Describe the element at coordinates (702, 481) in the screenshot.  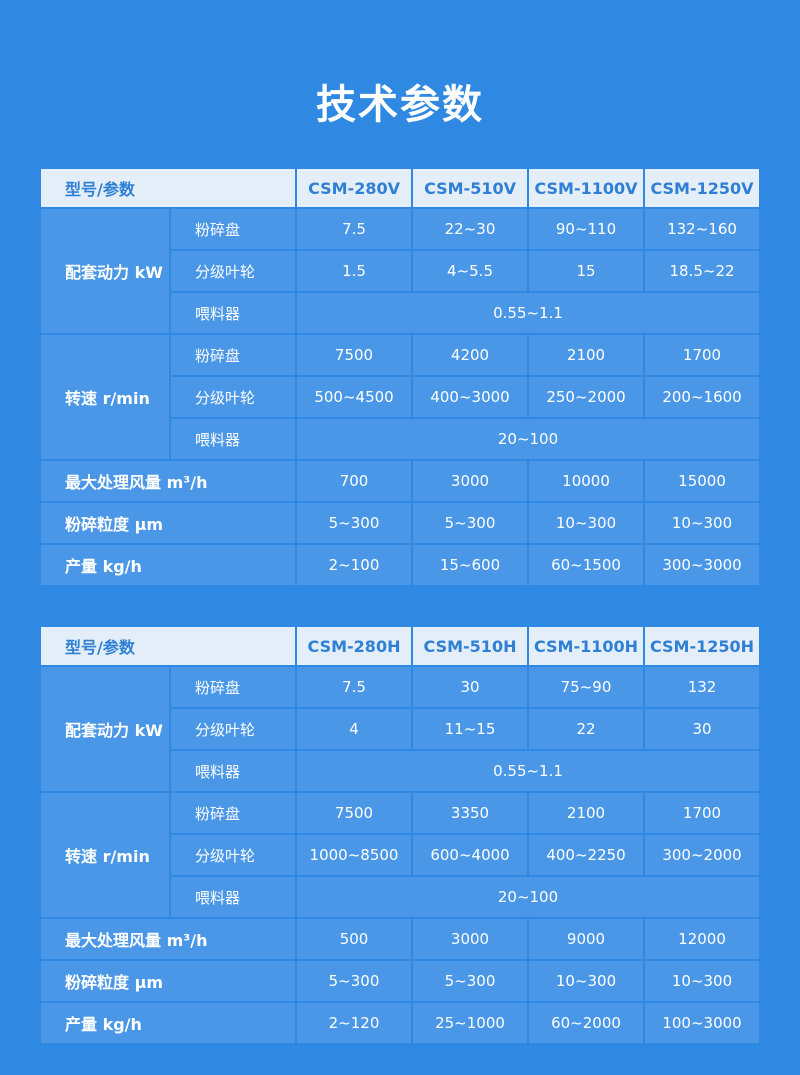
I see `value-cell: 15000` at that location.